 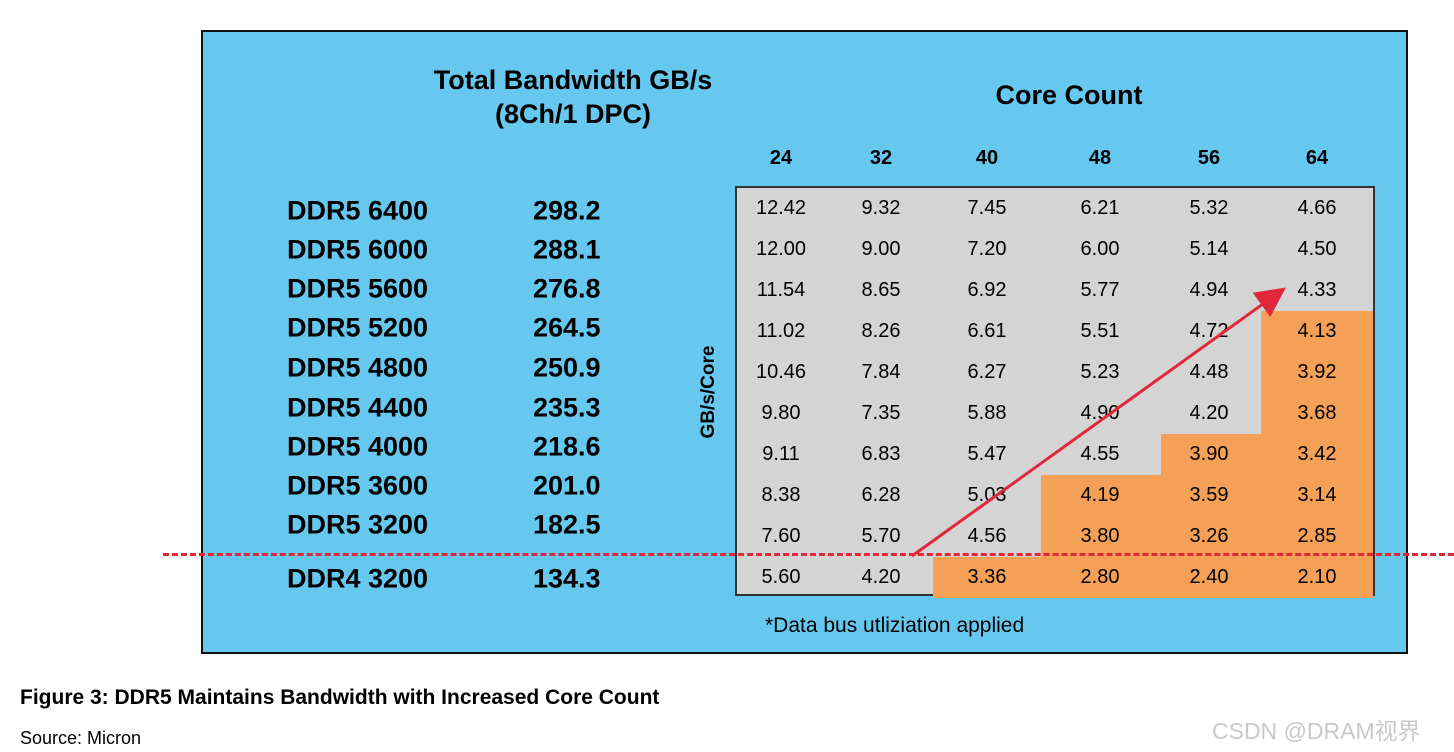 What do you see at coordinates (1100, 372) in the screenshot?
I see `gb-per-core-cell: 5.23` at bounding box center [1100, 372].